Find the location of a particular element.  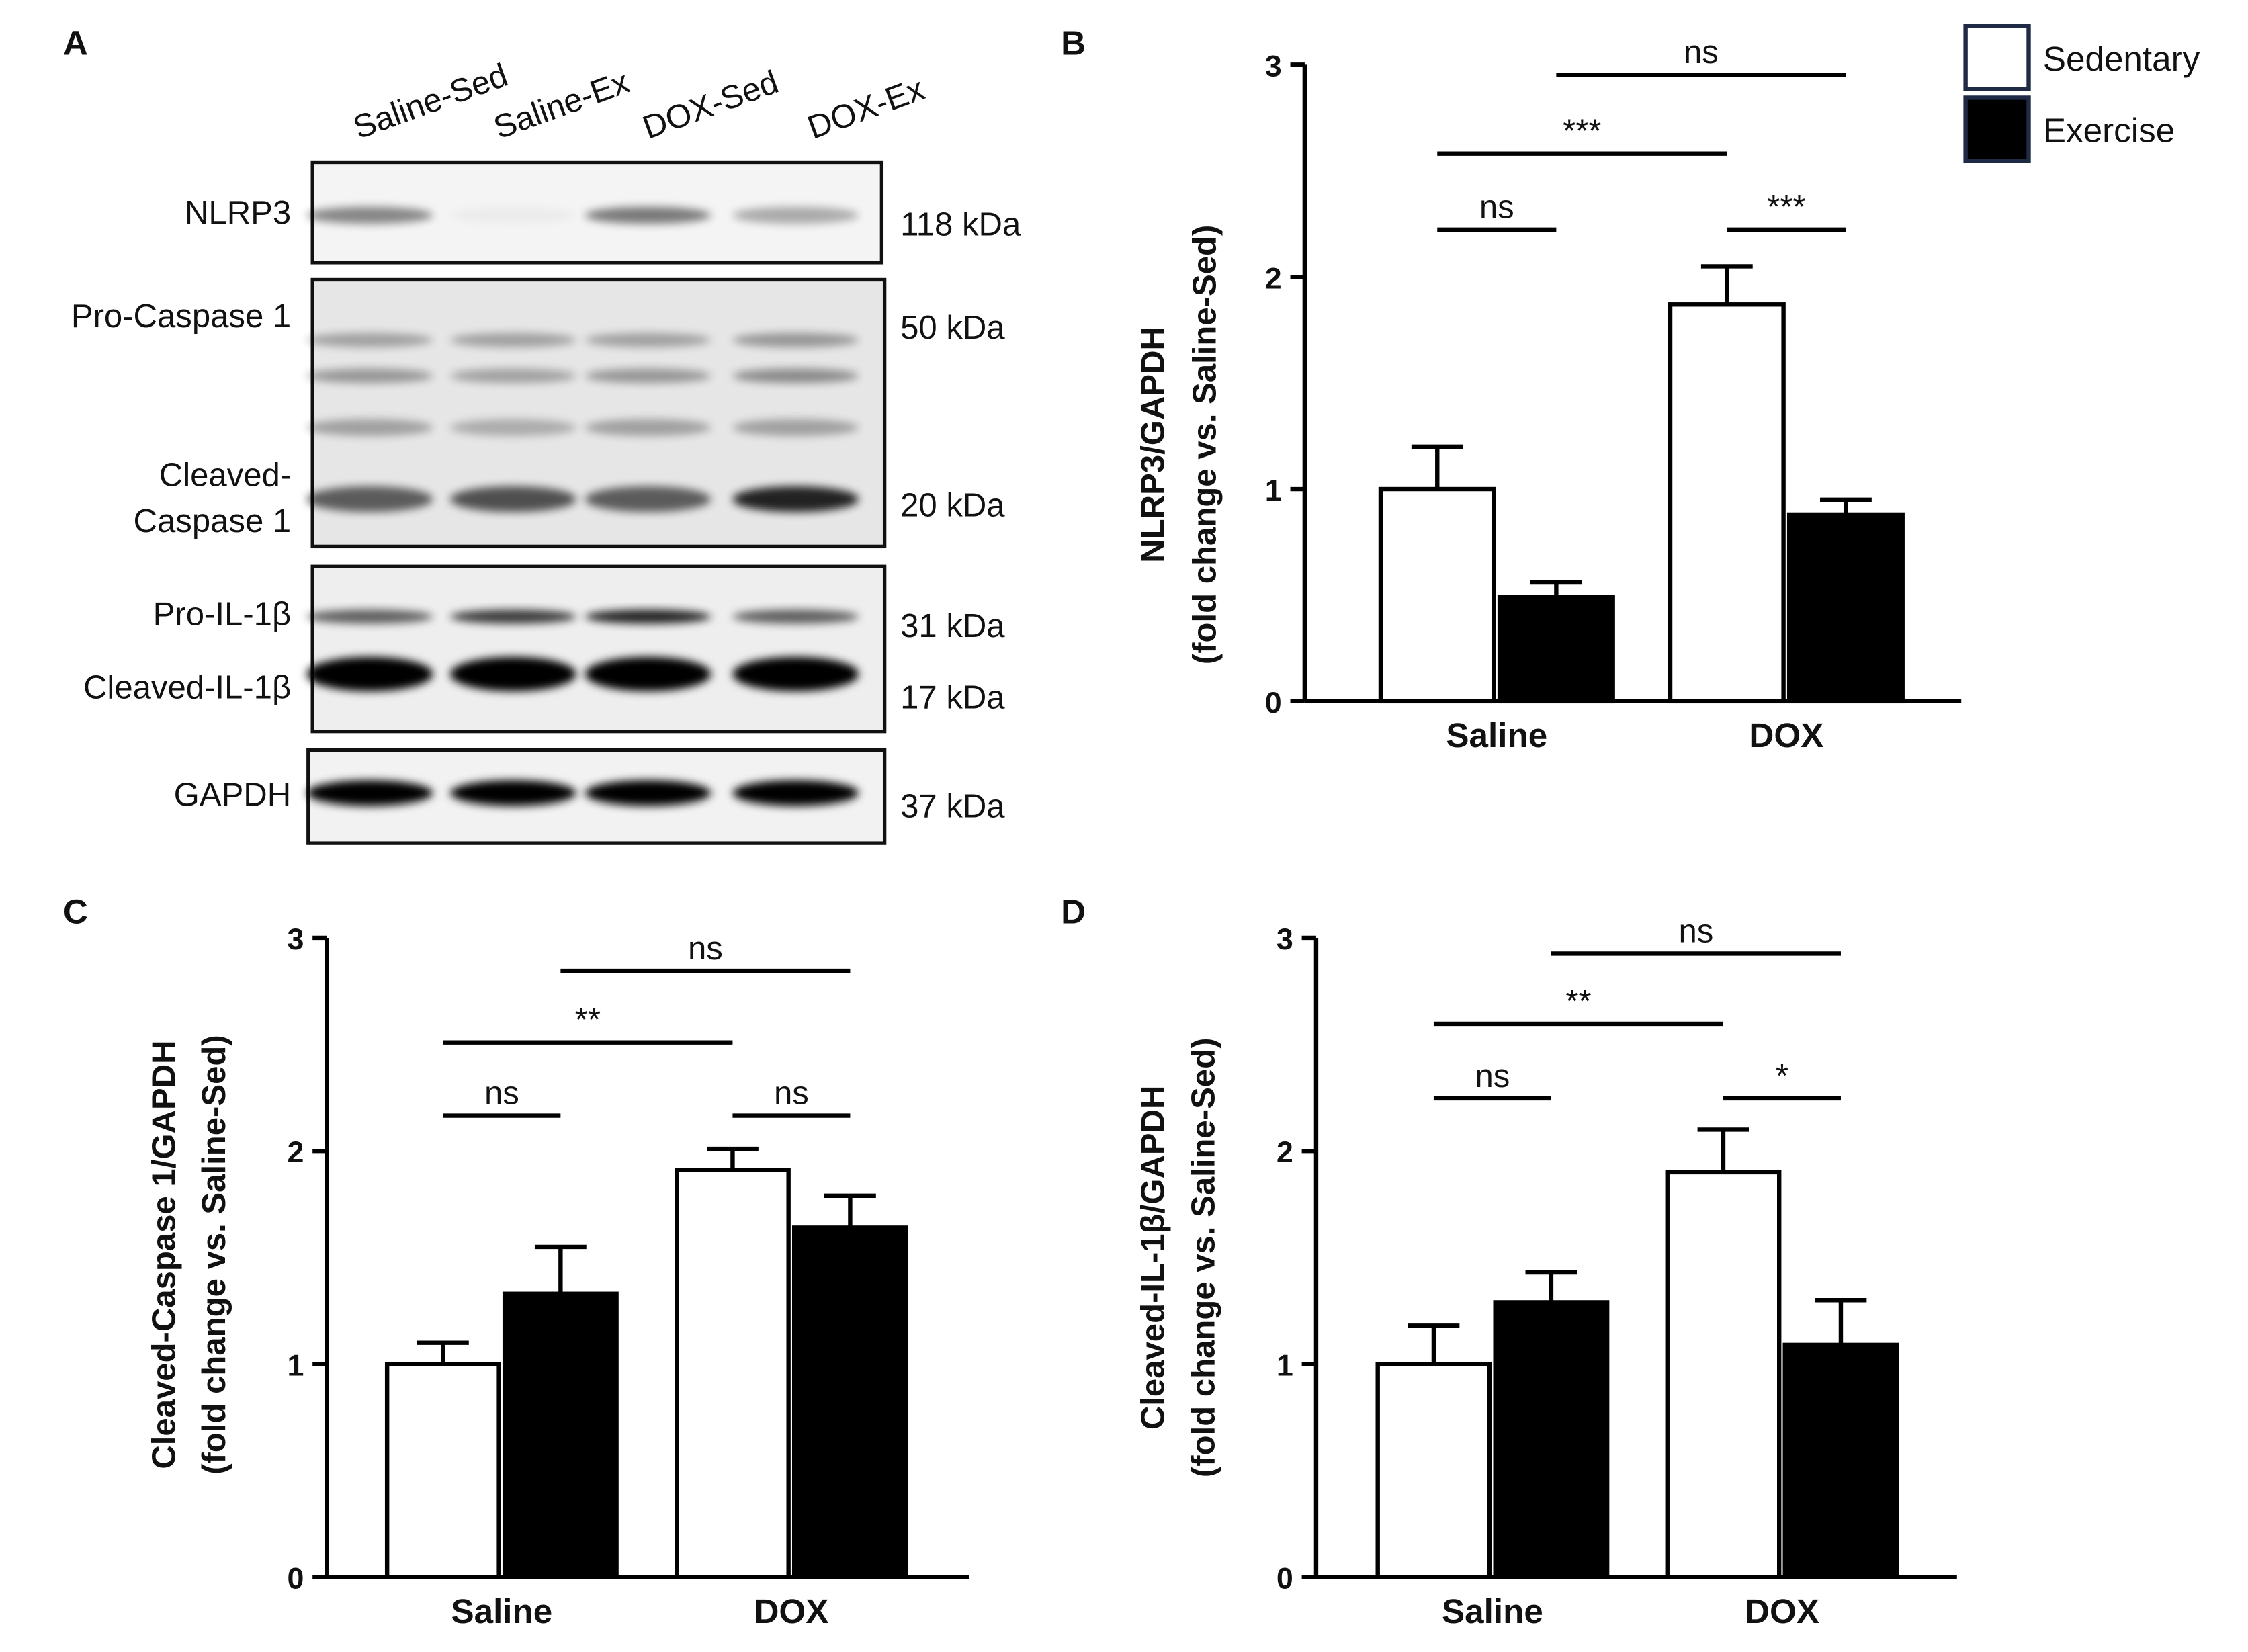

protein-label: GAPDH is located at coordinates (233, 795).